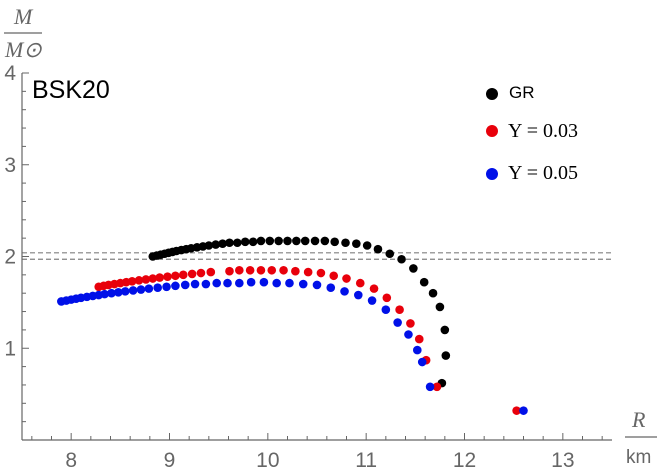  Describe the element at coordinates (10, 348) in the screenshot. I see `y-tick-label-0: 1` at that location.